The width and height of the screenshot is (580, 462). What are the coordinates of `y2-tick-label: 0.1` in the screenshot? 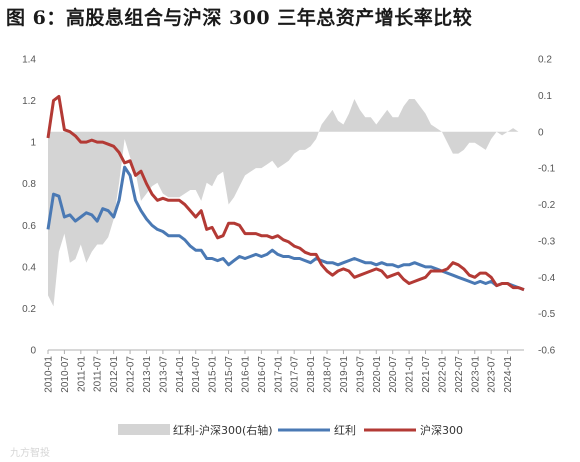 It's located at (545, 96).